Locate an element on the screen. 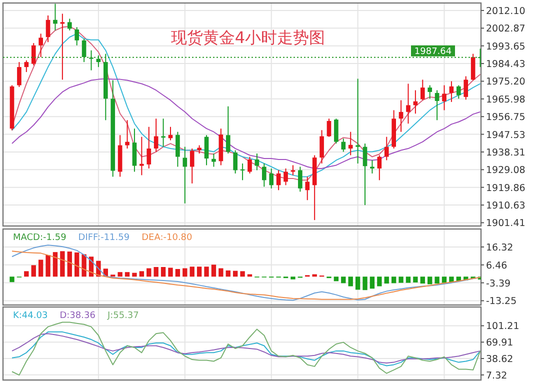 Image resolution: width=550 pixels, height=381 pixels. y-tick-label: 1929.08 is located at coordinates (506, 170).